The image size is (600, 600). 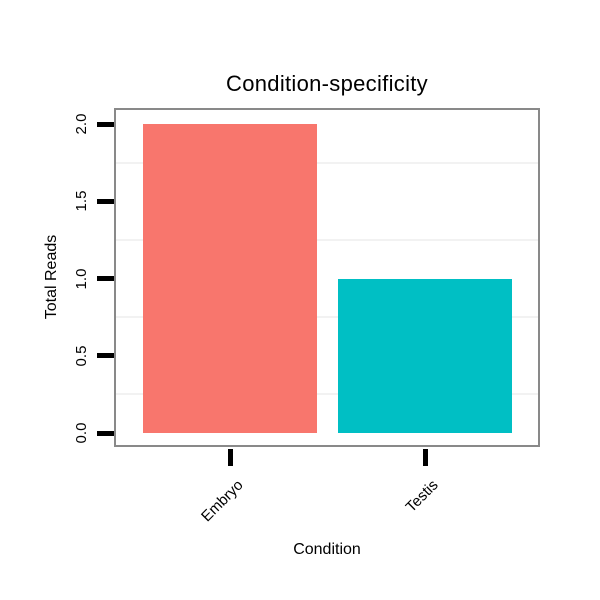 I want to click on y-tick-label: 0.5, so click(x=81, y=356).